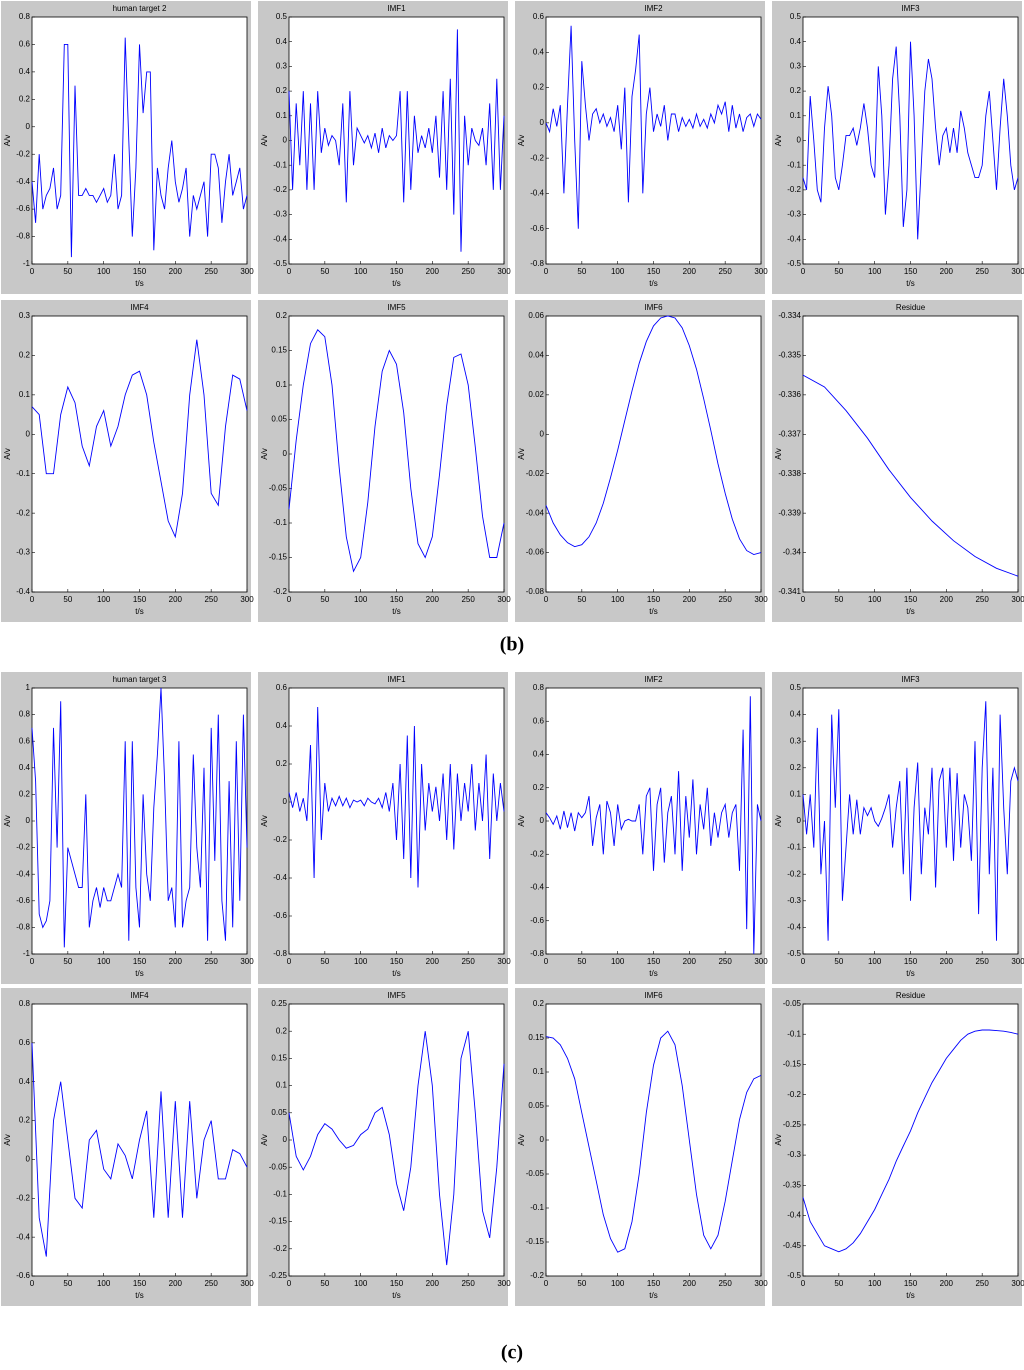 The width and height of the screenshot is (1024, 1370). Describe the element at coordinates (396, 8) in the screenshot. I see `subplot-title: IMF1` at that location.